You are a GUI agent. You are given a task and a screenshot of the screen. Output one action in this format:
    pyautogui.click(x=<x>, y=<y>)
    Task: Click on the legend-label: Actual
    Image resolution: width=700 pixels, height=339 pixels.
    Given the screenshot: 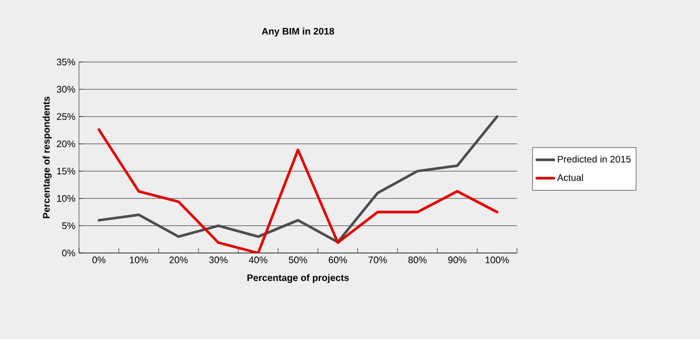 What is the action you would take?
    pyautogui.click(x=570, y=177)
    